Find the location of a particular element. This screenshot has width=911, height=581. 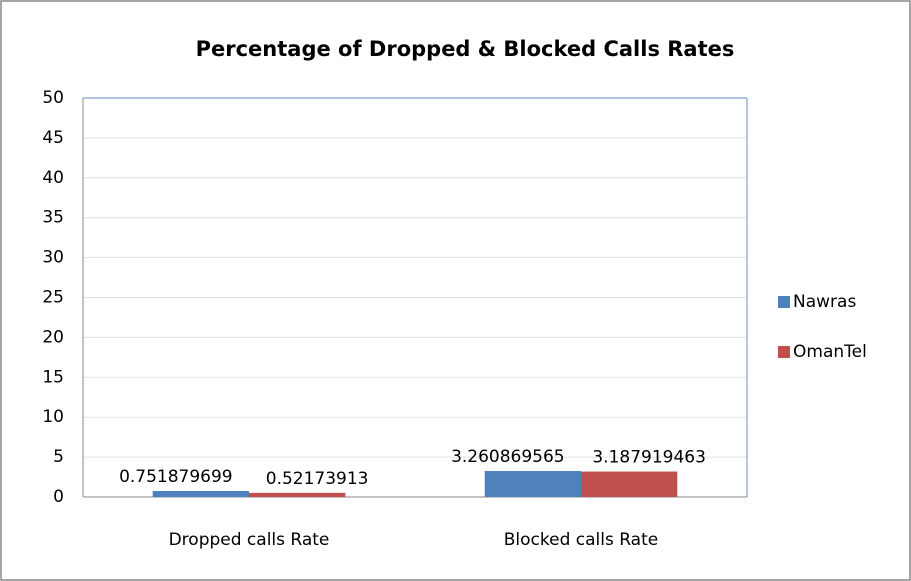

y-tick-label: 30 is located at coordinates (53, 258).